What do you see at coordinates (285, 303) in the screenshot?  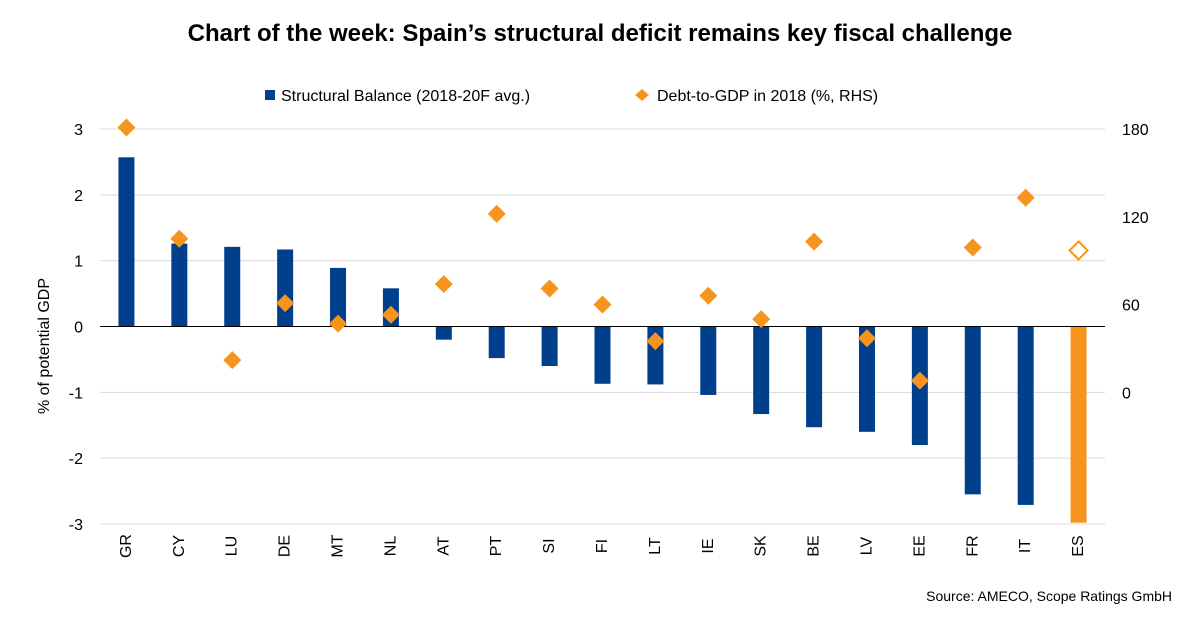 I see `diamond-de` at bounding box center [285, 303].